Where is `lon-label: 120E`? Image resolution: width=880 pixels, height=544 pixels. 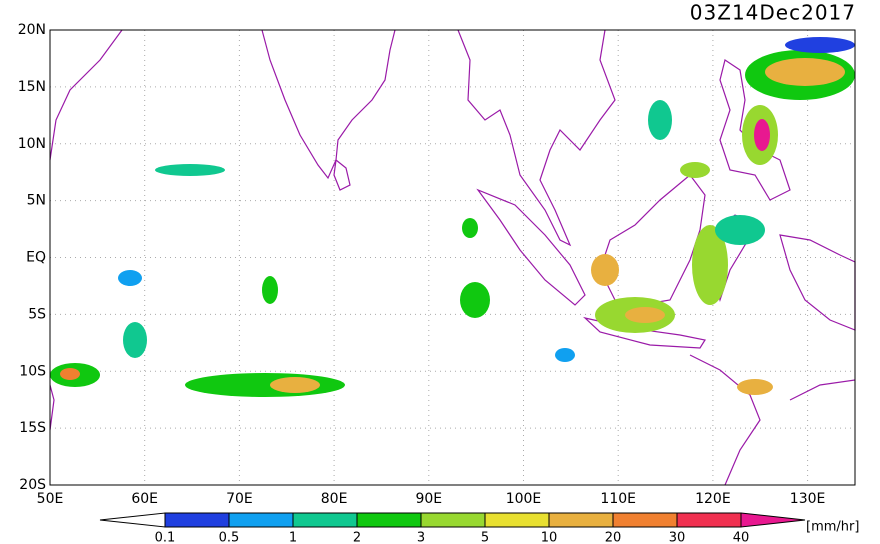
lon-label: 120E is located at coordinates (713, 499).